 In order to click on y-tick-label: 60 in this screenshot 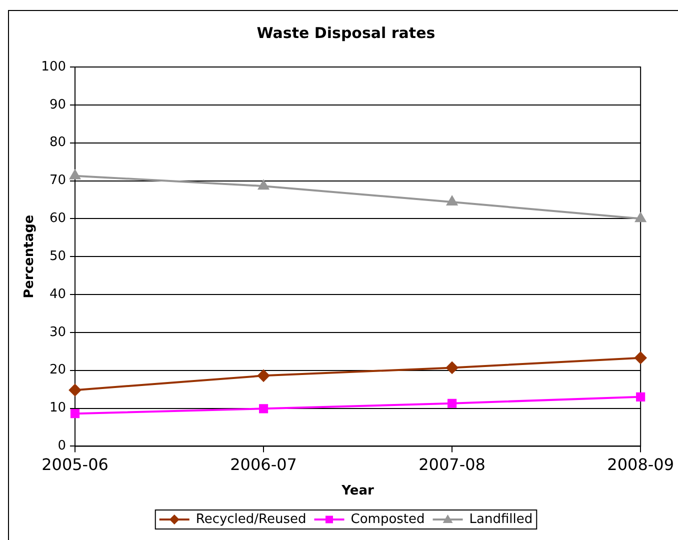, I will do `click(57, 218)`.